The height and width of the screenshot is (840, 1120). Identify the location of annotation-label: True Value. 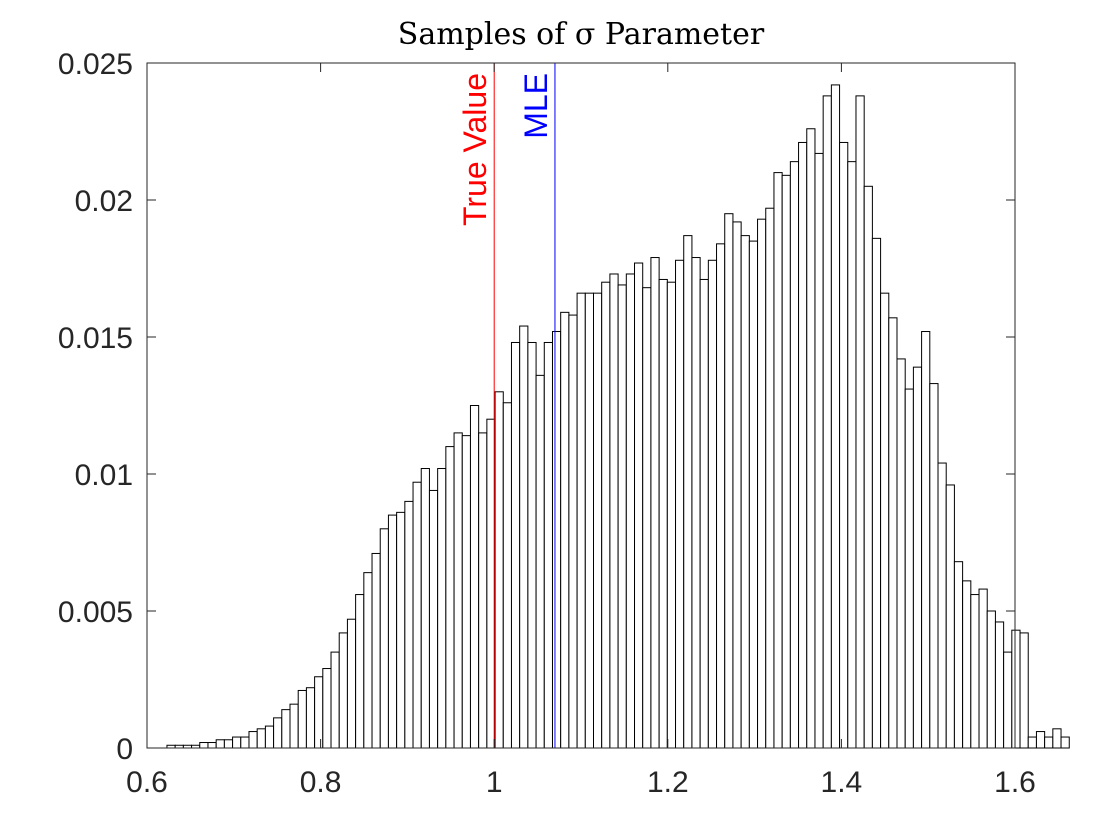
(475, 149).